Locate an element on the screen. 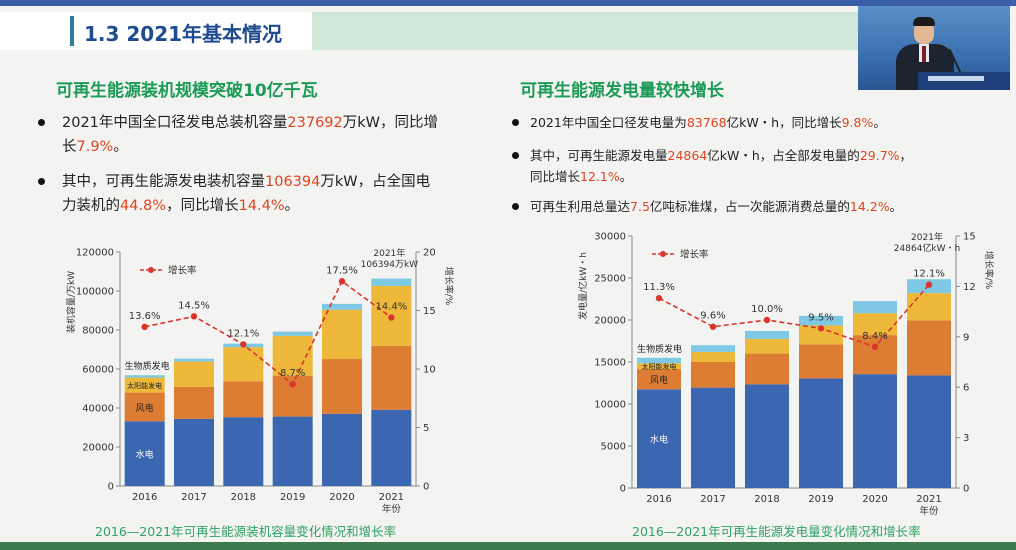 This screenshot has height=550, width=1016. right-bullet-3: 可再生利用总量达7.5亿吨标准煤，占一次能源消费总量的14.2%。 is located at coordinates (757, 206).